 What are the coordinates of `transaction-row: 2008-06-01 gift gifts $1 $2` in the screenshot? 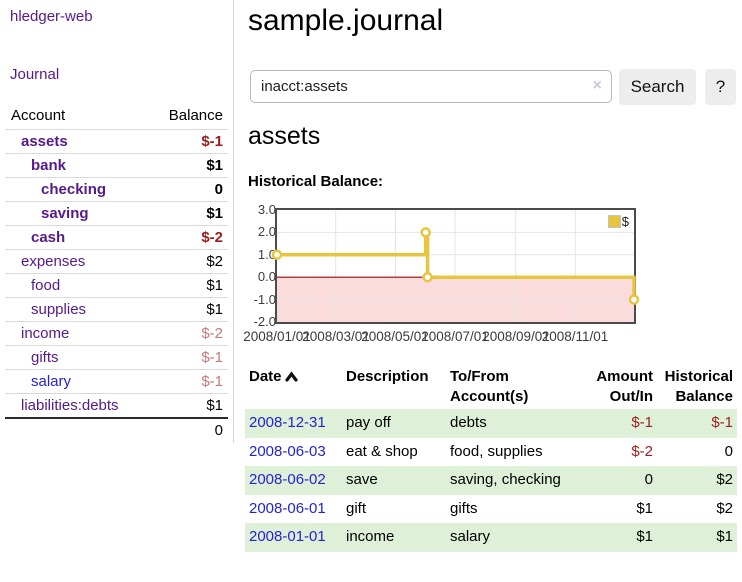 It's located at (491, 509).